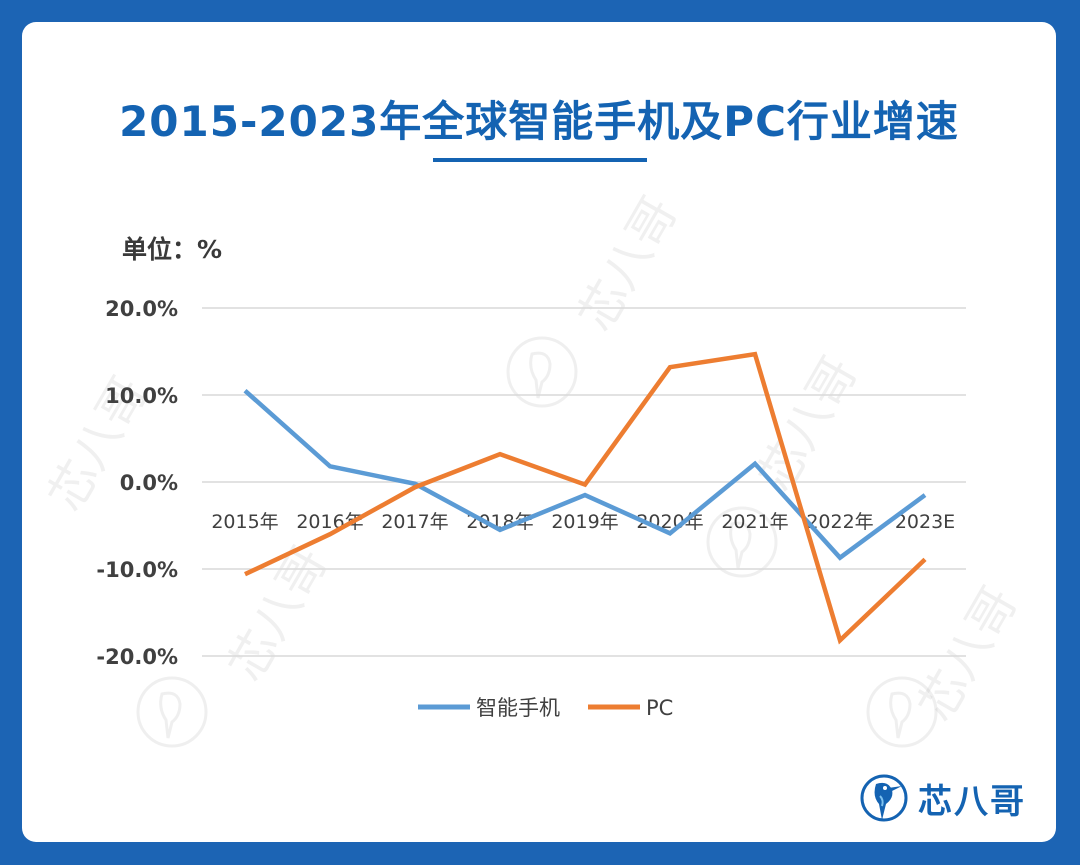  I want to click on series-line-smartphone, so click(585, 474).